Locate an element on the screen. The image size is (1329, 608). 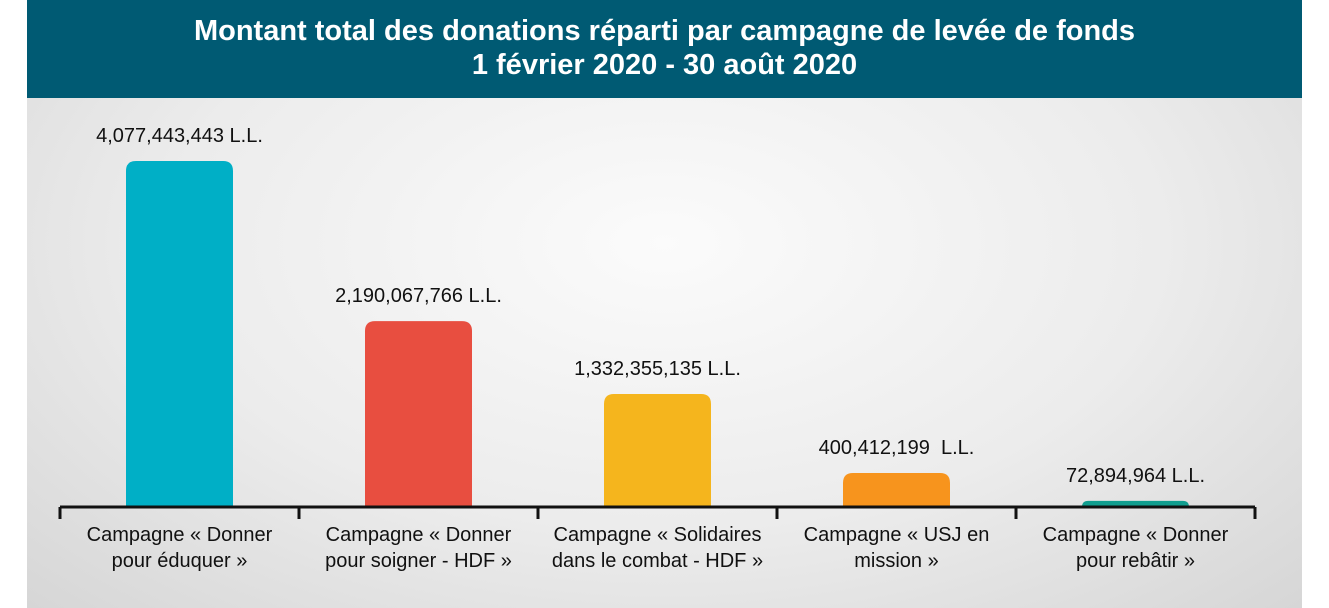
value-label: 1,332,355,135 L.L. is located at coordinates (657, 368).